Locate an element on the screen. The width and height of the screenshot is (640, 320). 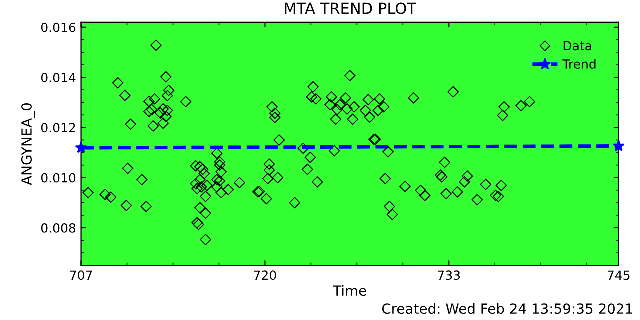
x-tick-label: 733 is located at coordinates (449, 275).